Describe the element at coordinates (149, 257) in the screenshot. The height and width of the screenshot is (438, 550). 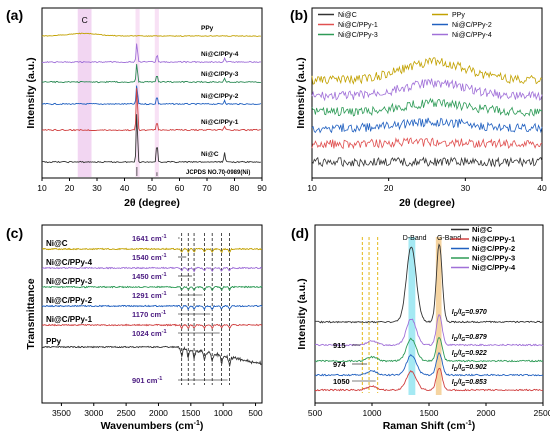
I see `wavenumber-annotation: 1540 cm-1` at that location.